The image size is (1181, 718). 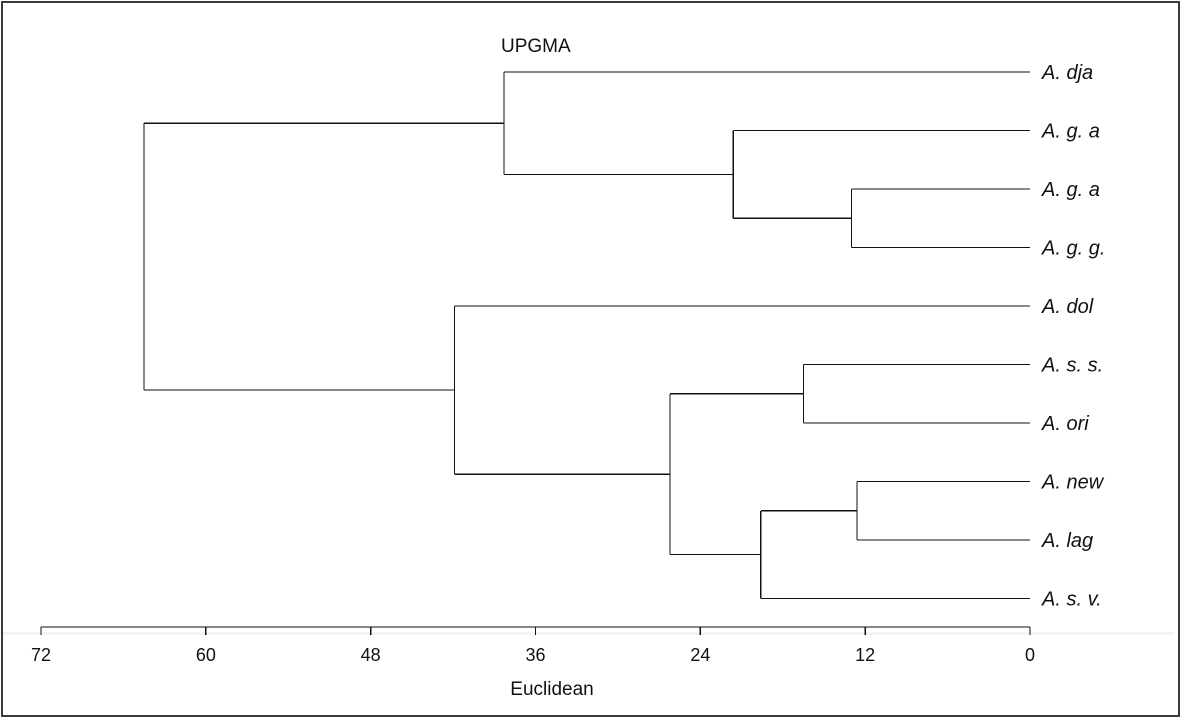 What do you see at coordinates (1072, 366) in the screenshot?
I see `leaf-label-5: A. s. s.` at bounding box center [1072, 366].